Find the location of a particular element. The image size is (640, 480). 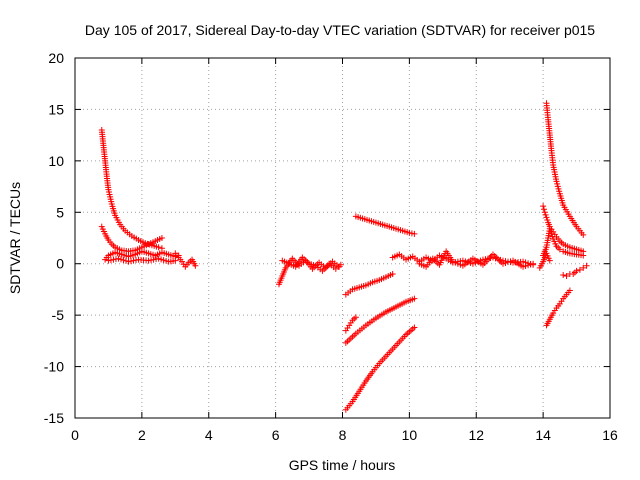

x-tick-label: 6 is located at coordinates (276, 435).